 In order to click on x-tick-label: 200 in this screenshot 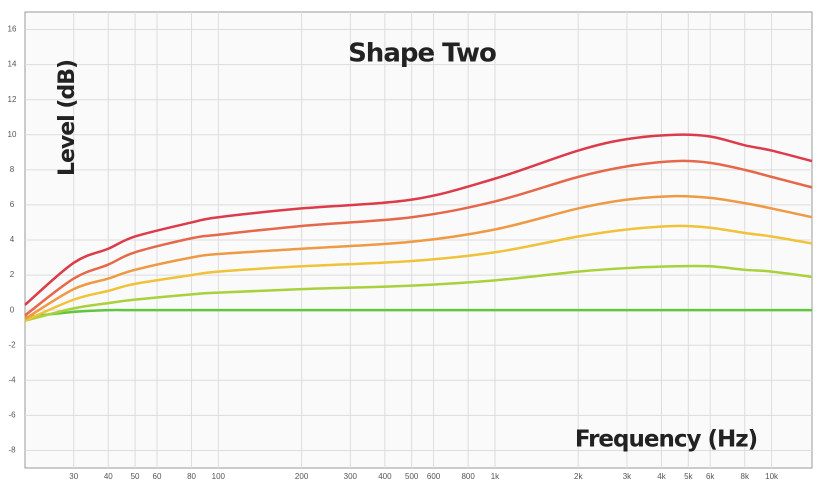, I will do `click(302, 476)`.